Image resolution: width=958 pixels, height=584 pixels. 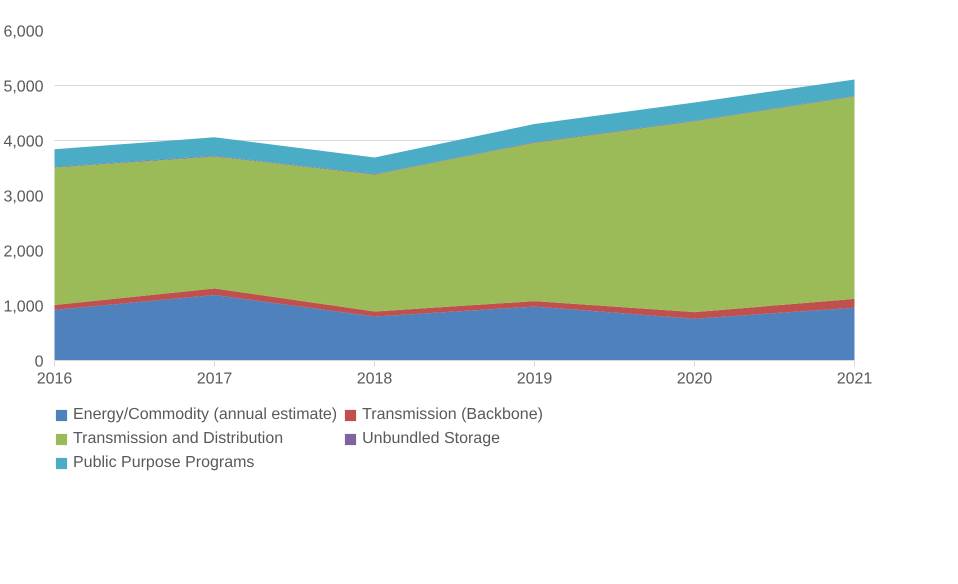 What do you see at coordinates (163, 463) in the screenshot?
I see `legend-label: Public Purpose Programs` at bounding box center [163, 463].